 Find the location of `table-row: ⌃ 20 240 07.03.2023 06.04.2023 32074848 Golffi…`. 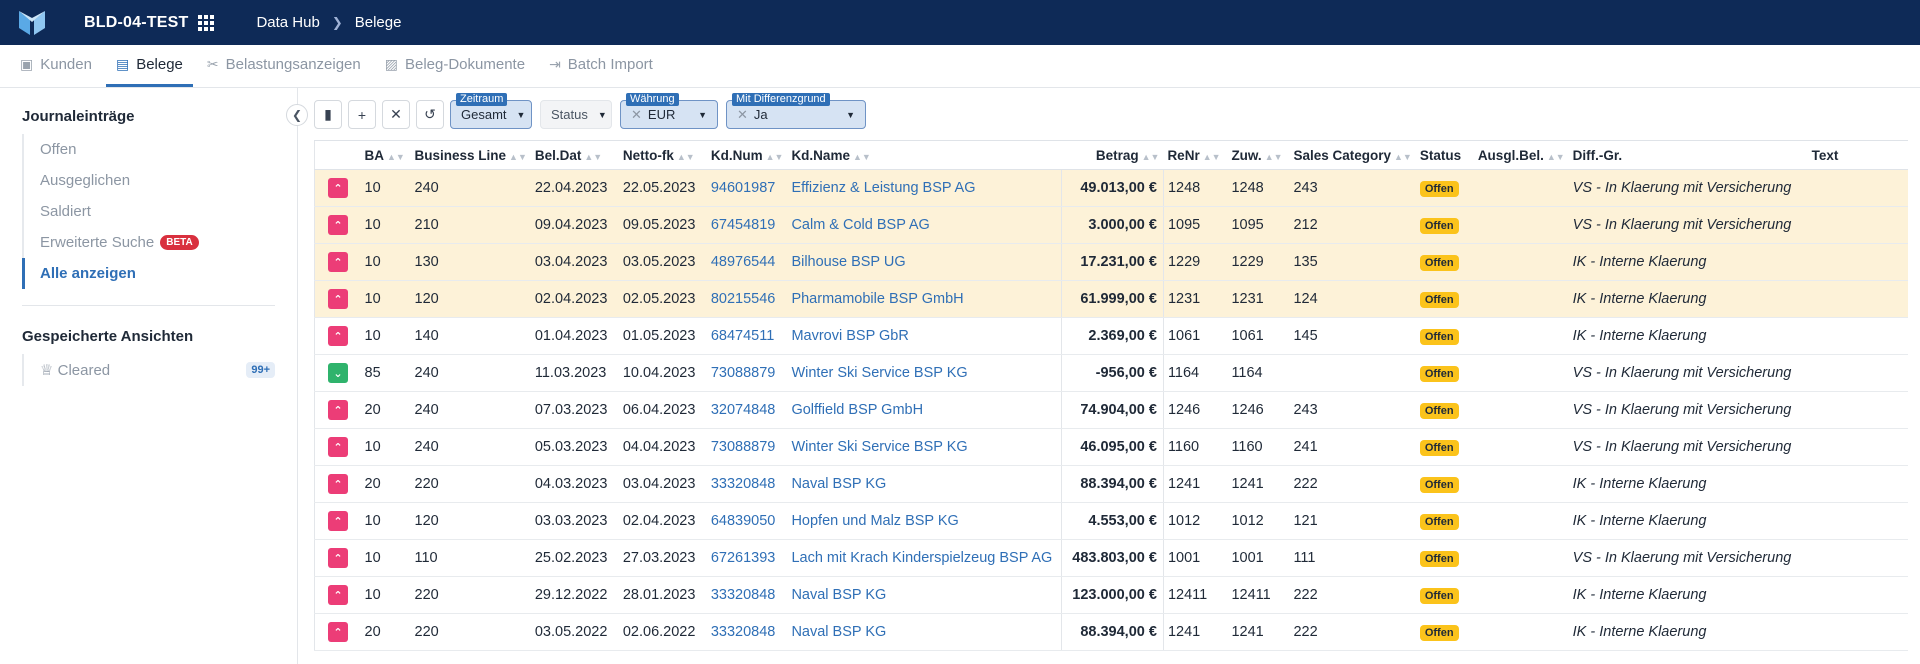

table-row: ⌃ 20 240 07.03.2023 06.04.2023 32074848 Golffi… is located at coordinates (1111, 410).